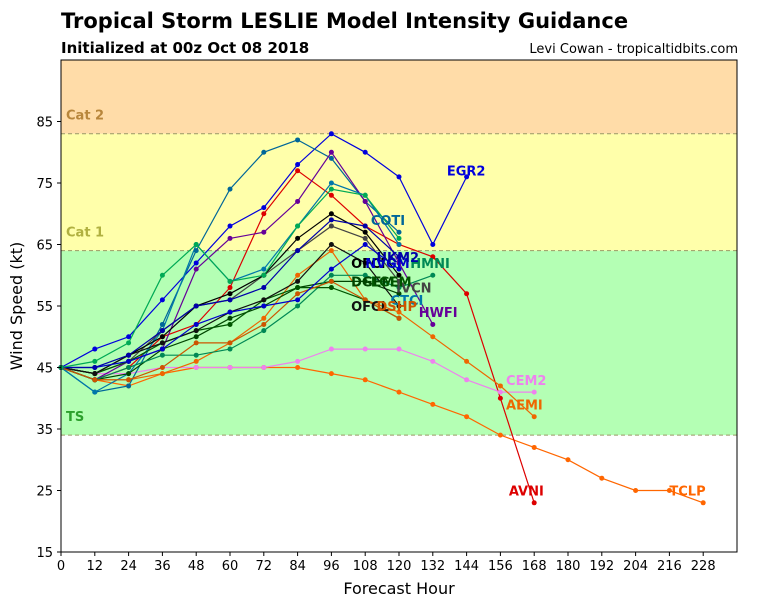 The height and width of the screenshot is (600, 768). I want to click on y-tick-label: 15, so click(44, 553).